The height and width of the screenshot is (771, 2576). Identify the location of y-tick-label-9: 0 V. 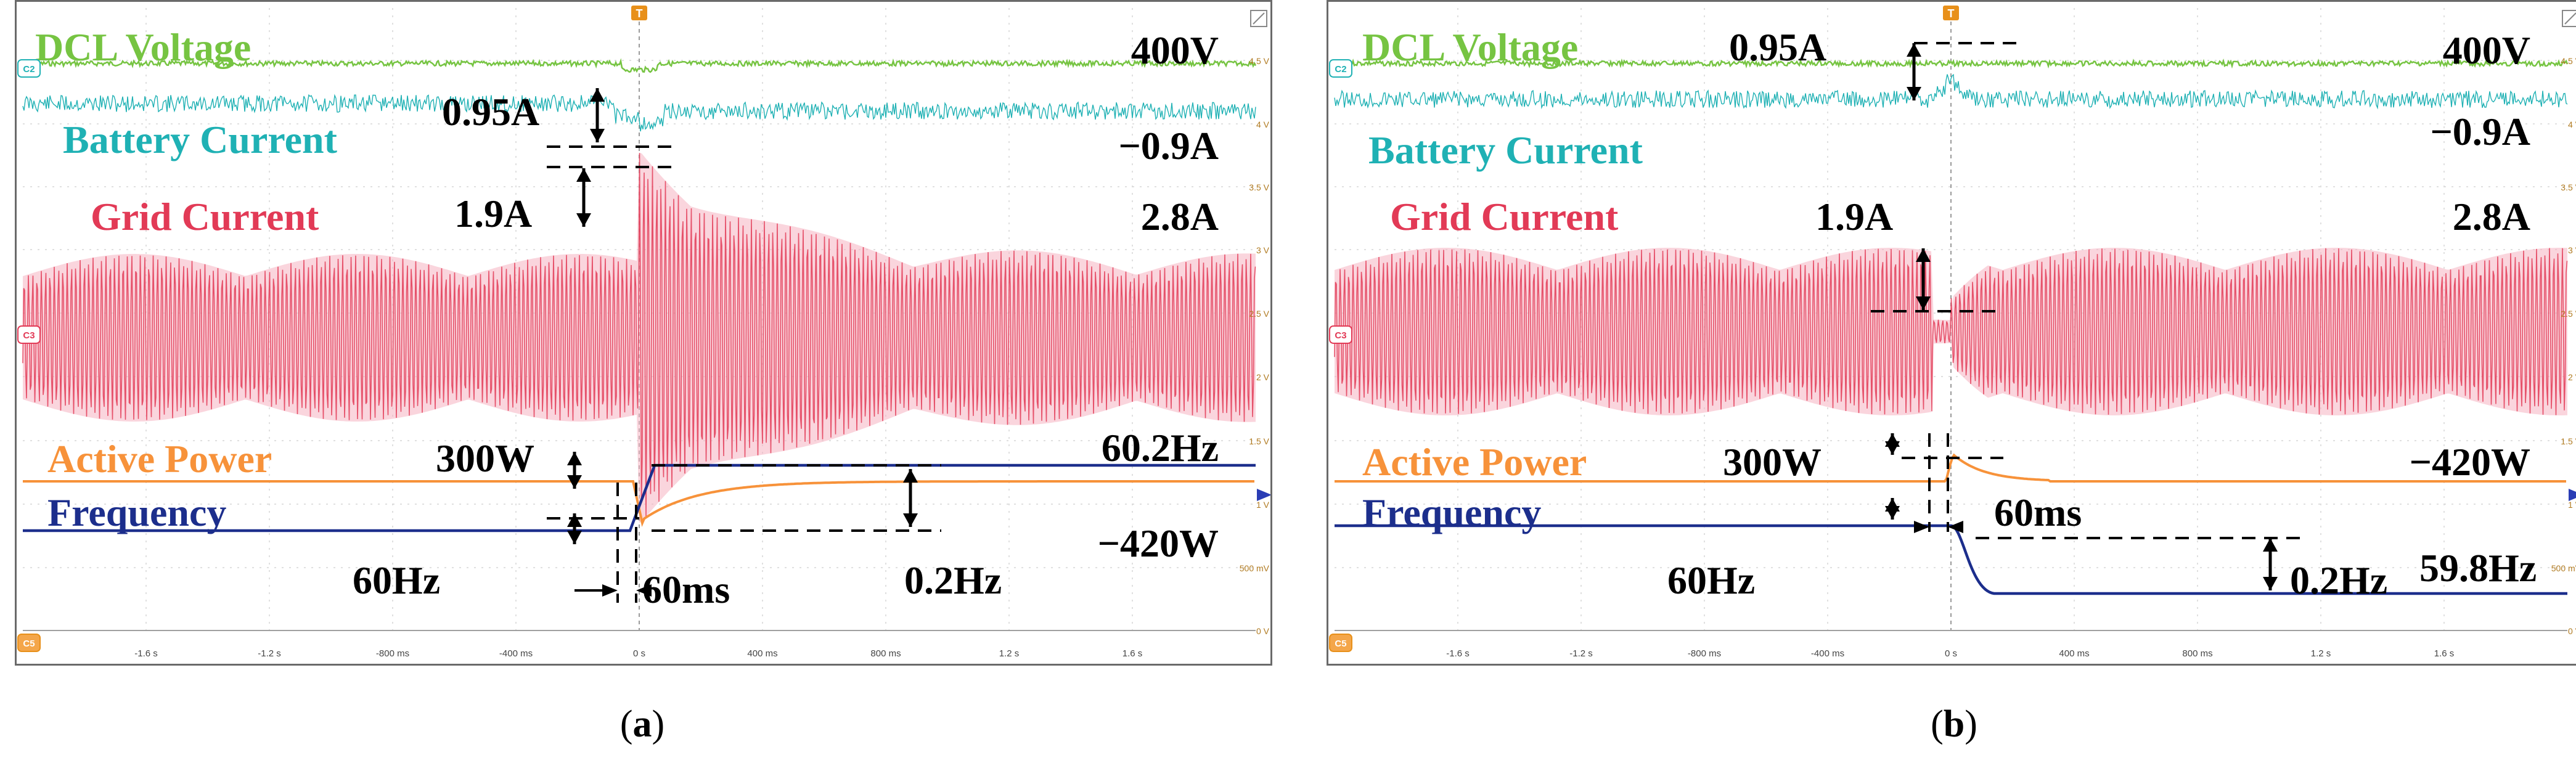
(1263, 631).